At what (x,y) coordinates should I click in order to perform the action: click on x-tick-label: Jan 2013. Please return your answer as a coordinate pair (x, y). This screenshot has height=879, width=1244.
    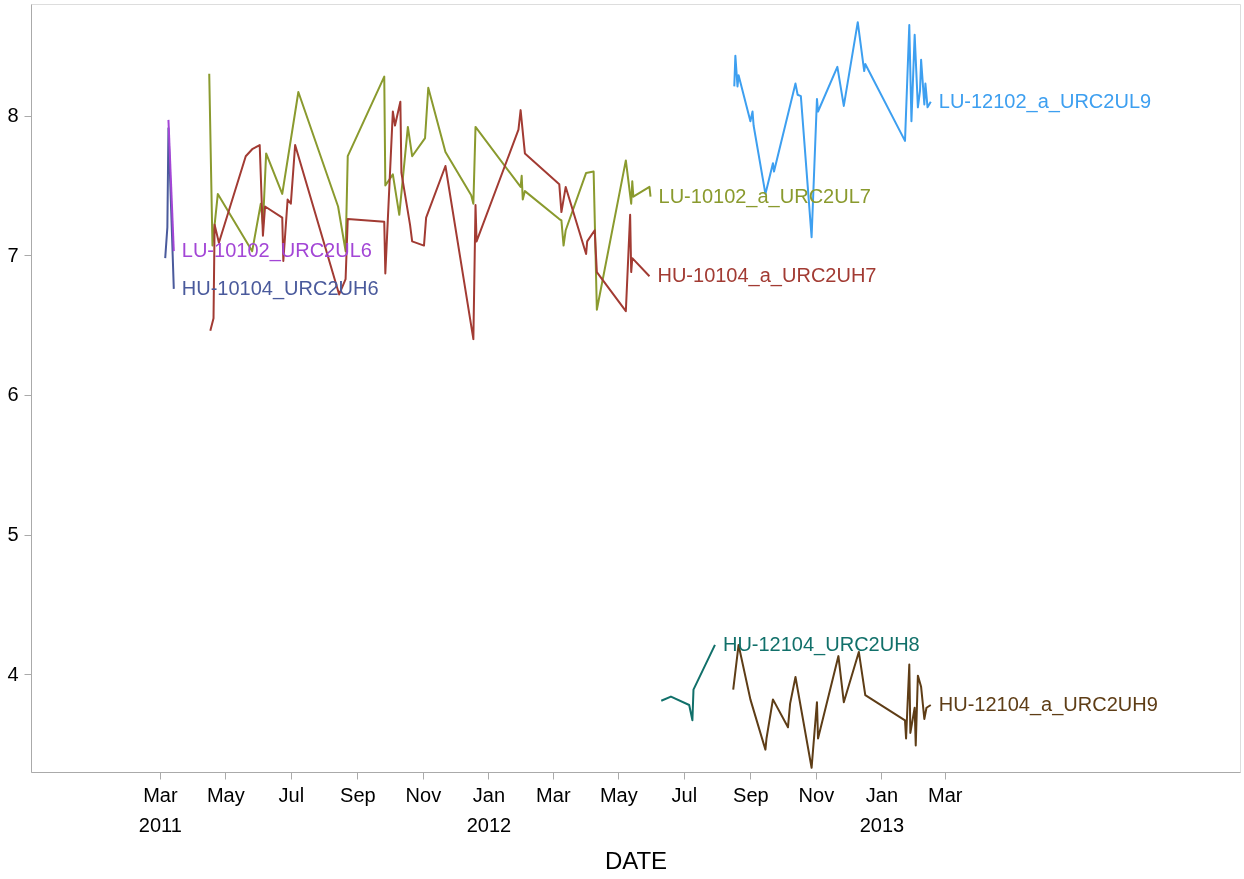
    Looking at the image, I should click on (882, 809).